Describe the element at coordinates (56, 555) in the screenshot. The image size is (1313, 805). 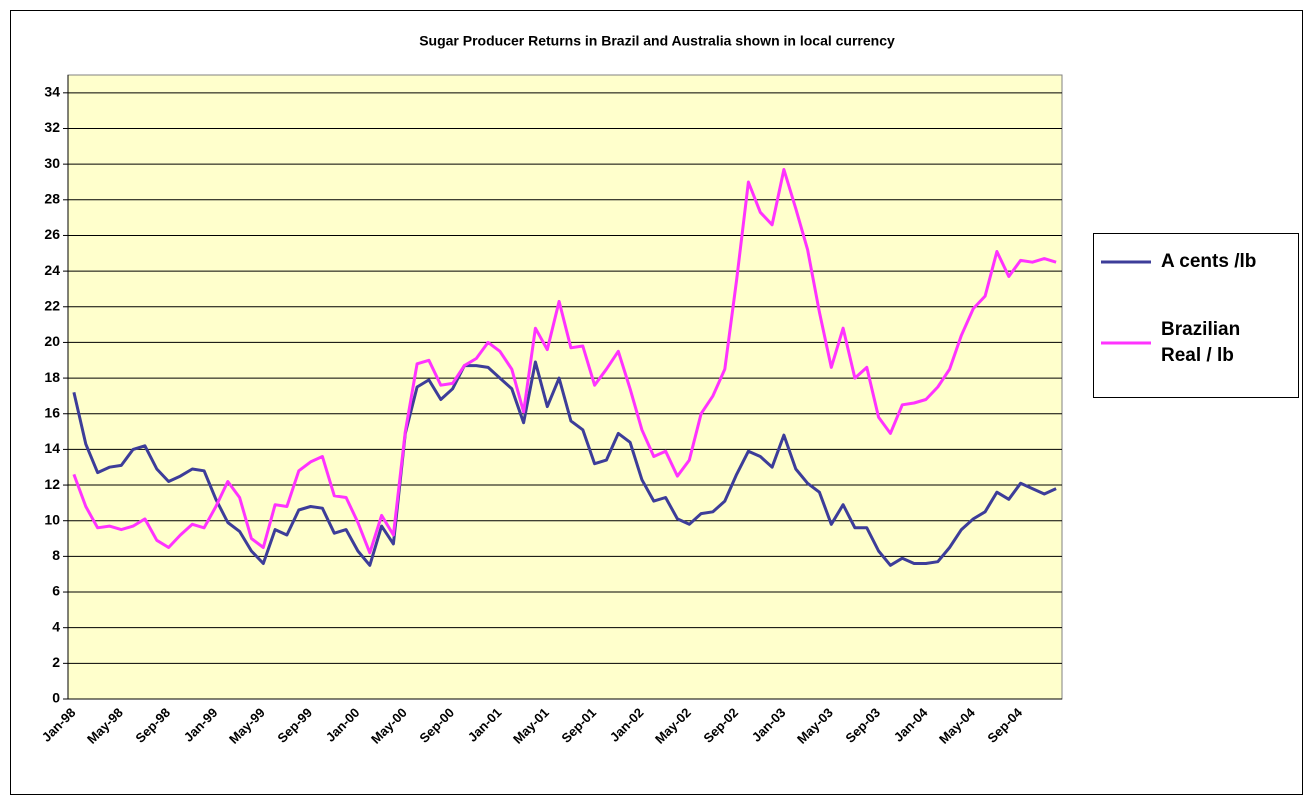
I see `y-tick-label: 8` at that location.